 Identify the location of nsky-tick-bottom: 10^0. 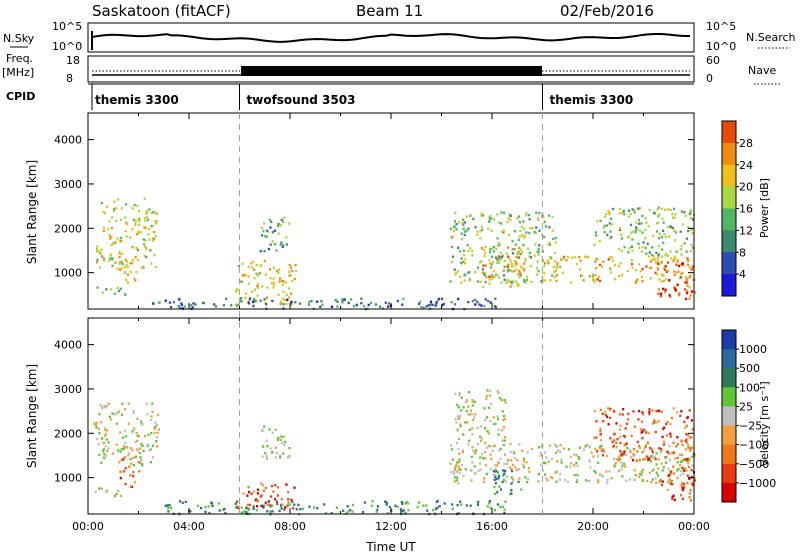
(67, 46).